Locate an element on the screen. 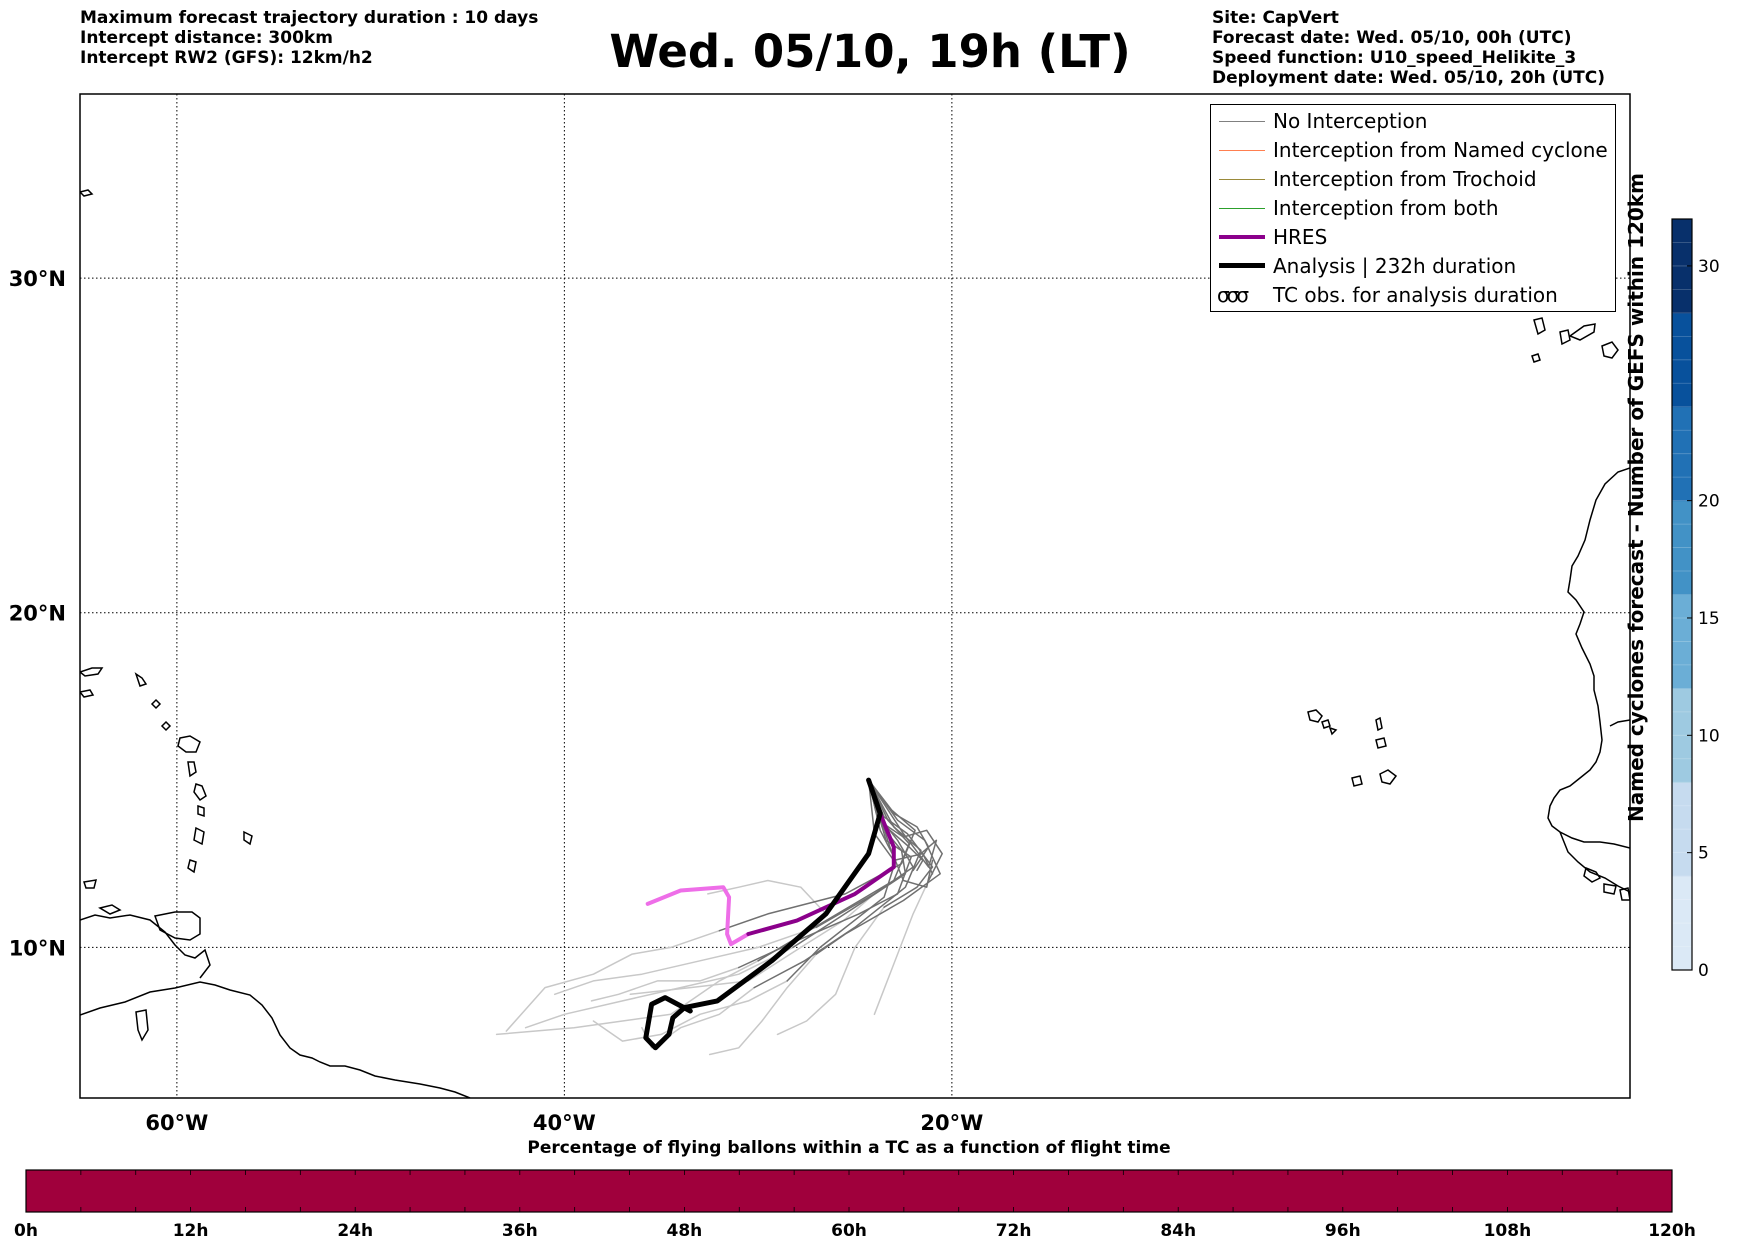  south-america-coast is located at coordinates (275, 1039).